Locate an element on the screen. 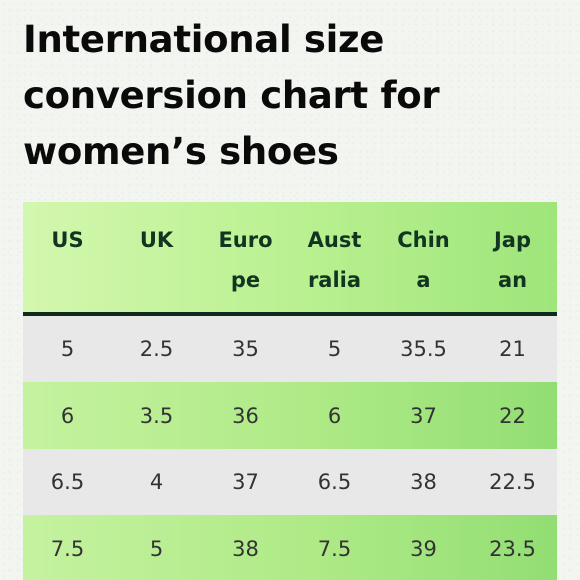 The height and width of the screenshot is (580, 580). table-cell: 2.5 is located at coordinates (156, 349).